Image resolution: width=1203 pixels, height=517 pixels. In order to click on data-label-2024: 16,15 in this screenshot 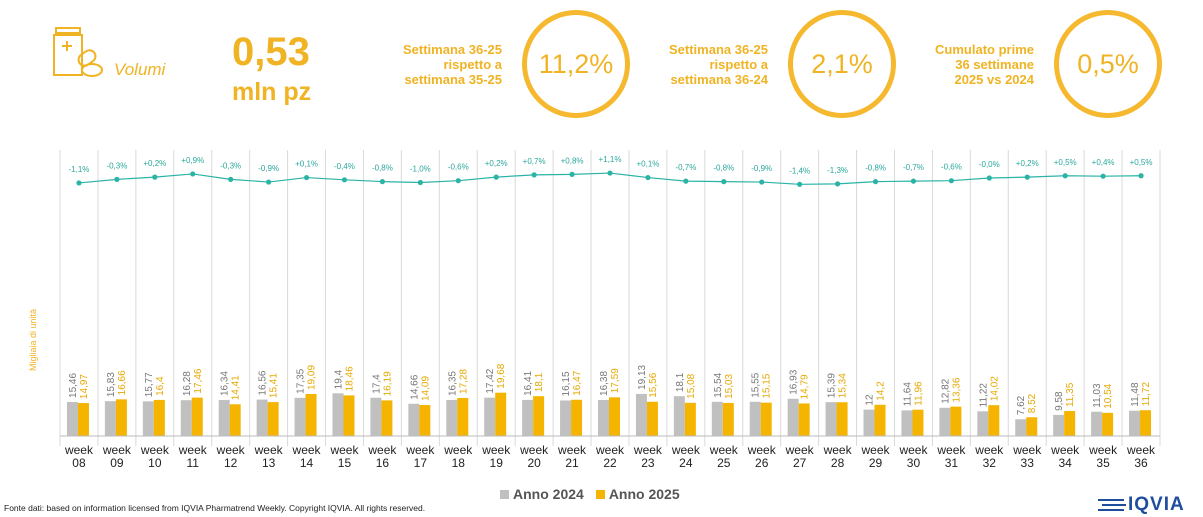, I will do `click(566, 383)`.